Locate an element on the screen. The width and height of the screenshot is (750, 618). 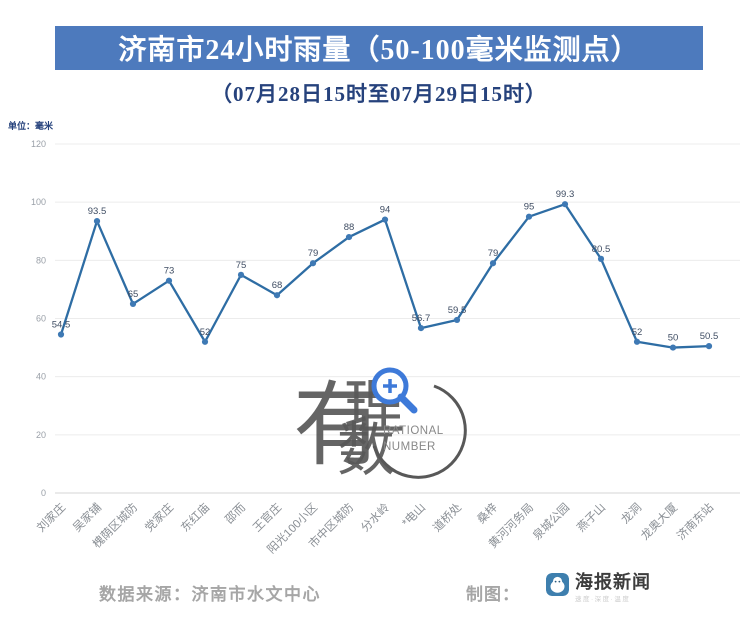
x-axis-label: 燕子山 is located at coordinates (592, 518).